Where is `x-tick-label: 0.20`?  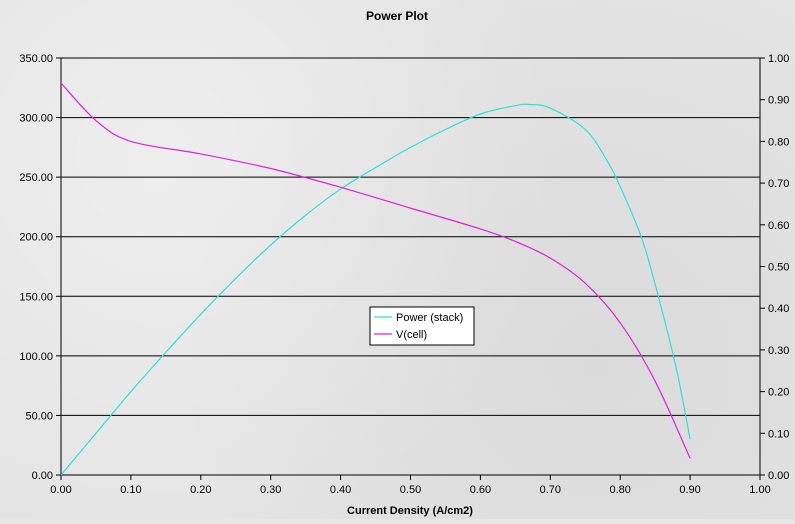 x-tick-label: 0.20 is located at coordinates (200, 490).